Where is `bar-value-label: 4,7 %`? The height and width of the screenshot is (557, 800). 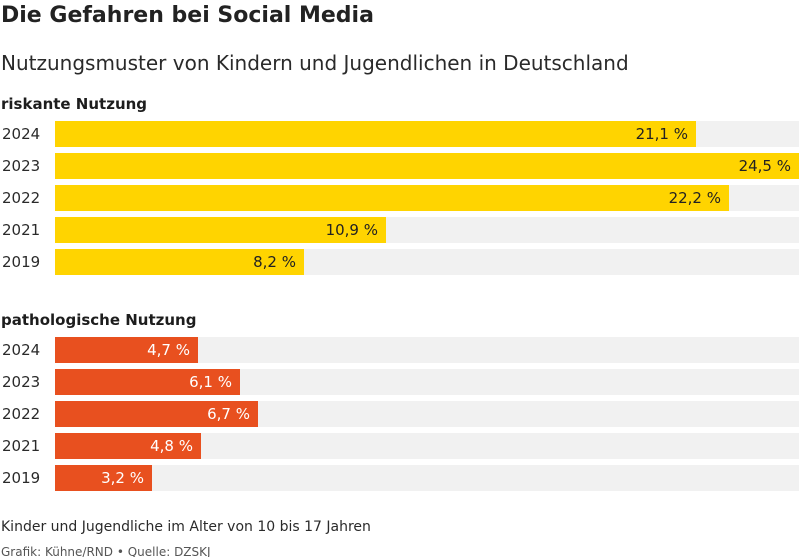
bar-value-label: 4,7 % is located at coordinates (168, 350).